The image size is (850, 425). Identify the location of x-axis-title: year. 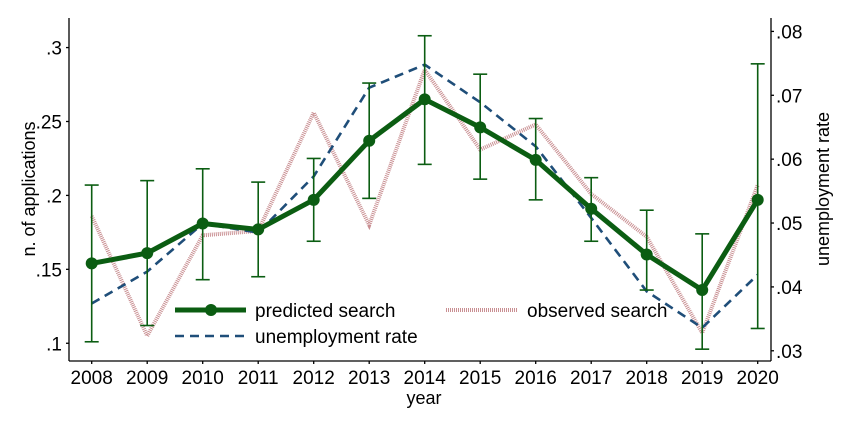
(423, 398).